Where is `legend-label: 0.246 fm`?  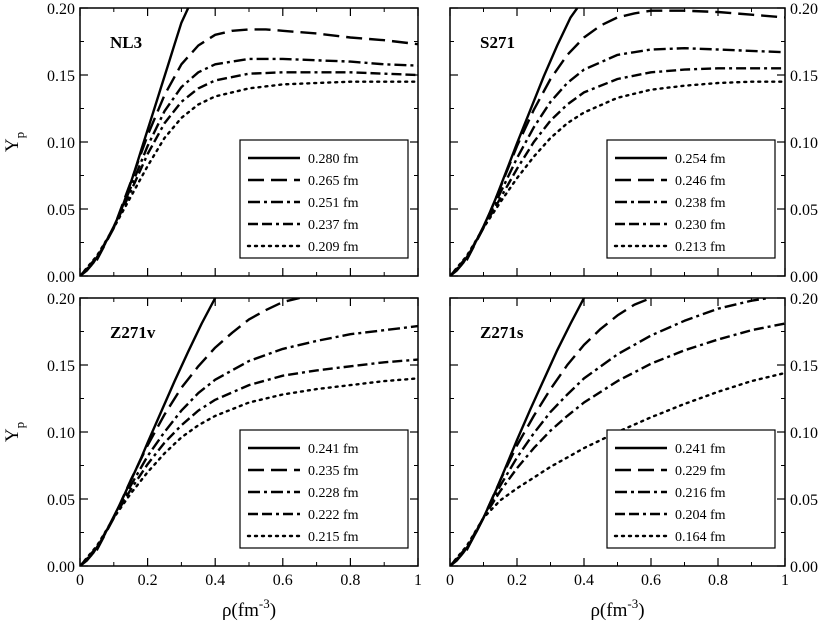
legend-label: 0.246 fm is located at coordinates (700, 181).